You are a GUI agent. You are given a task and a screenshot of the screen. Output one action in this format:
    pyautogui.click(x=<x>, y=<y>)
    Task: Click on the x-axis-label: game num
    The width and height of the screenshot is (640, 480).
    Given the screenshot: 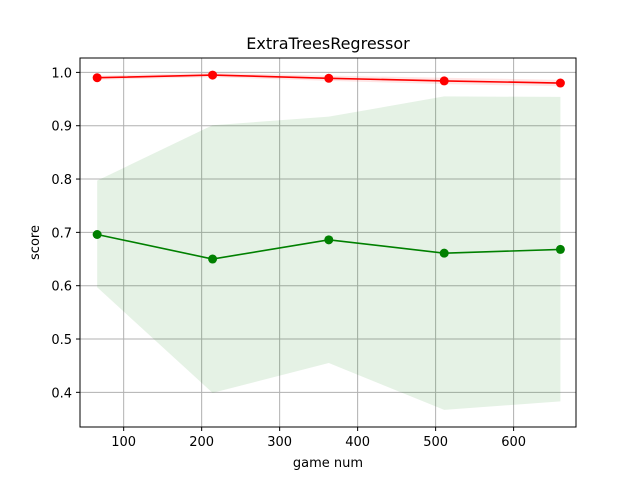 What is the action you would take?
    pyautogui.click(x=328, y=463)
    